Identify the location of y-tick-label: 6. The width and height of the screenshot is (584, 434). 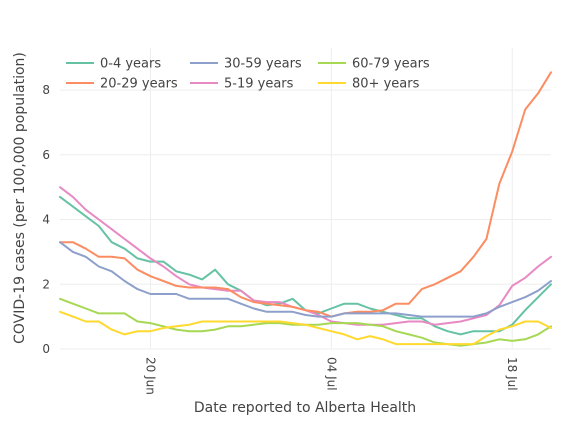
(46, 155).